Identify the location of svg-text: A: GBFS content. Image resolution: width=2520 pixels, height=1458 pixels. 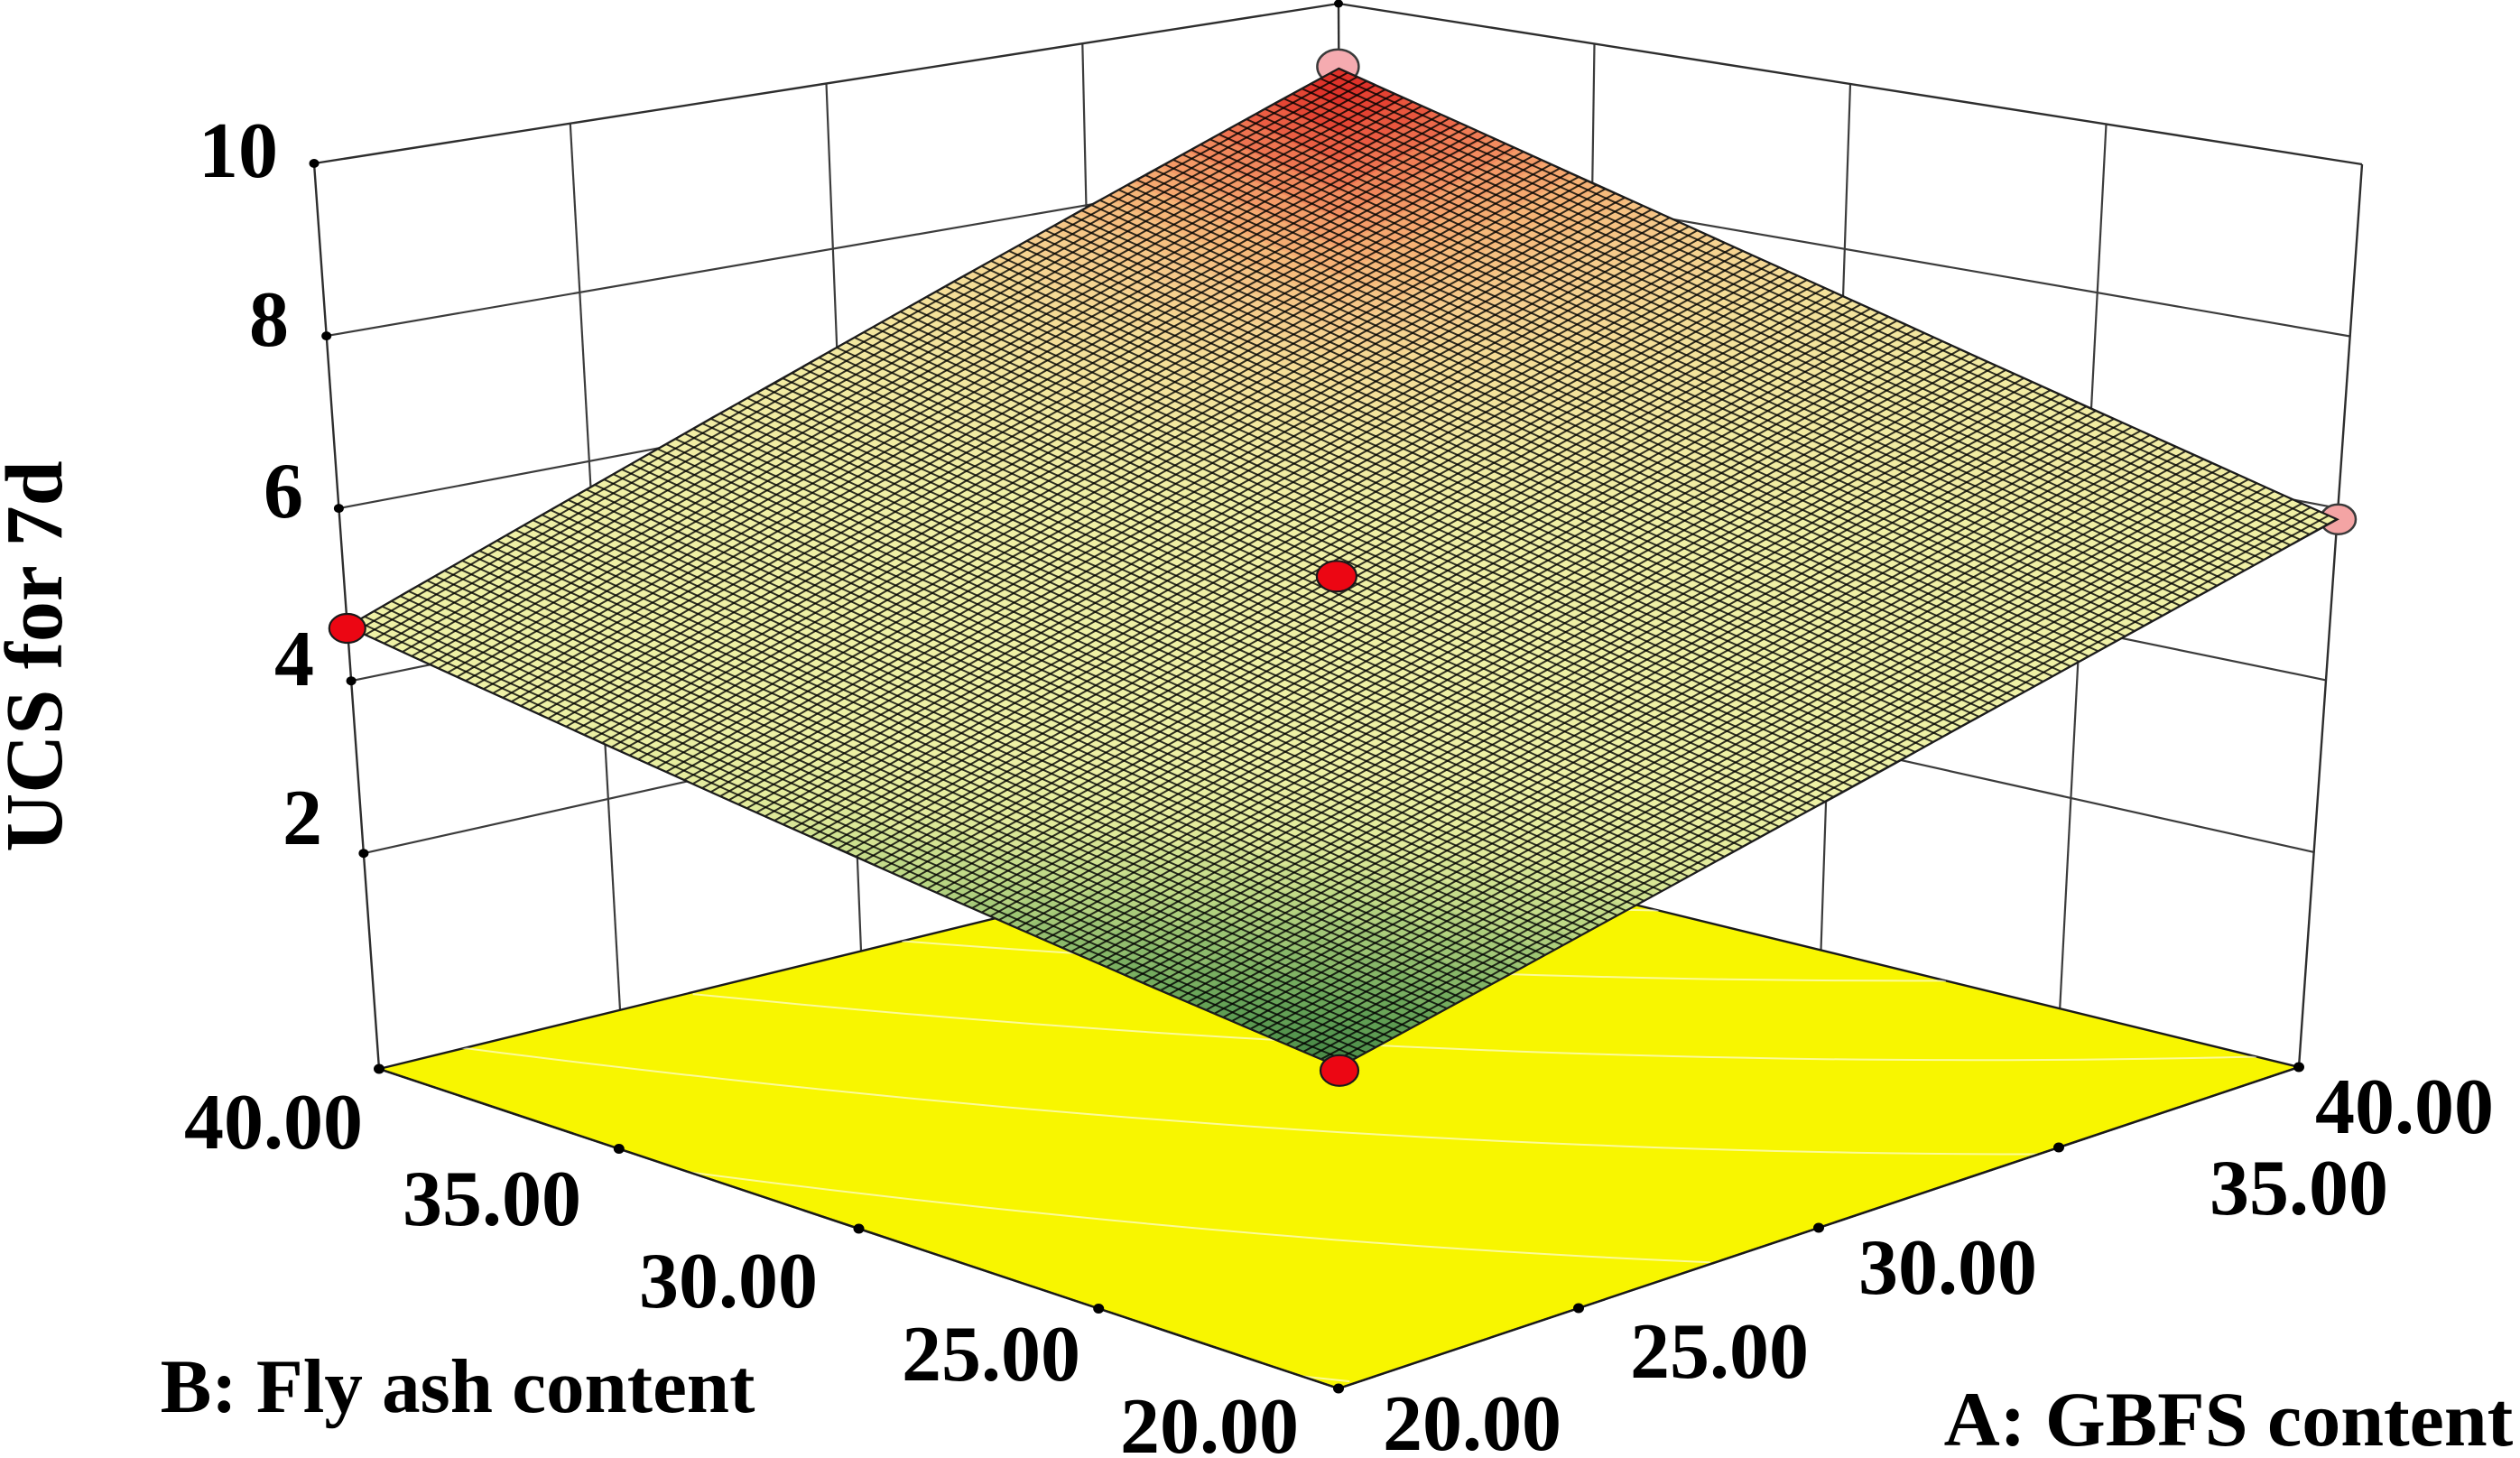
(2229, 1417).